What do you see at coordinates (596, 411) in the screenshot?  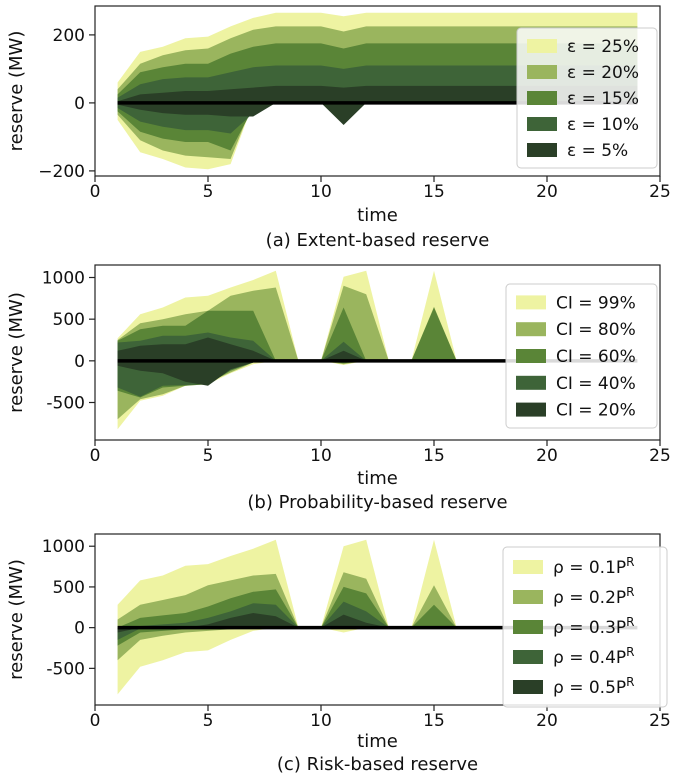 I see `legend-label: CI = 20%` at bounding box center [596, 411].